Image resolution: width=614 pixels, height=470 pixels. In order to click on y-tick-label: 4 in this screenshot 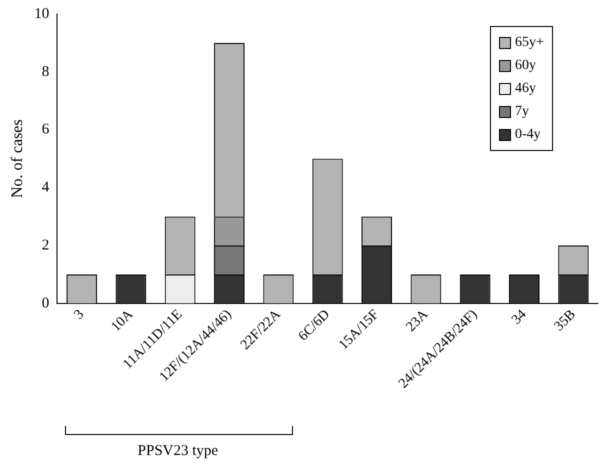, I will do `click(46, 188)`.